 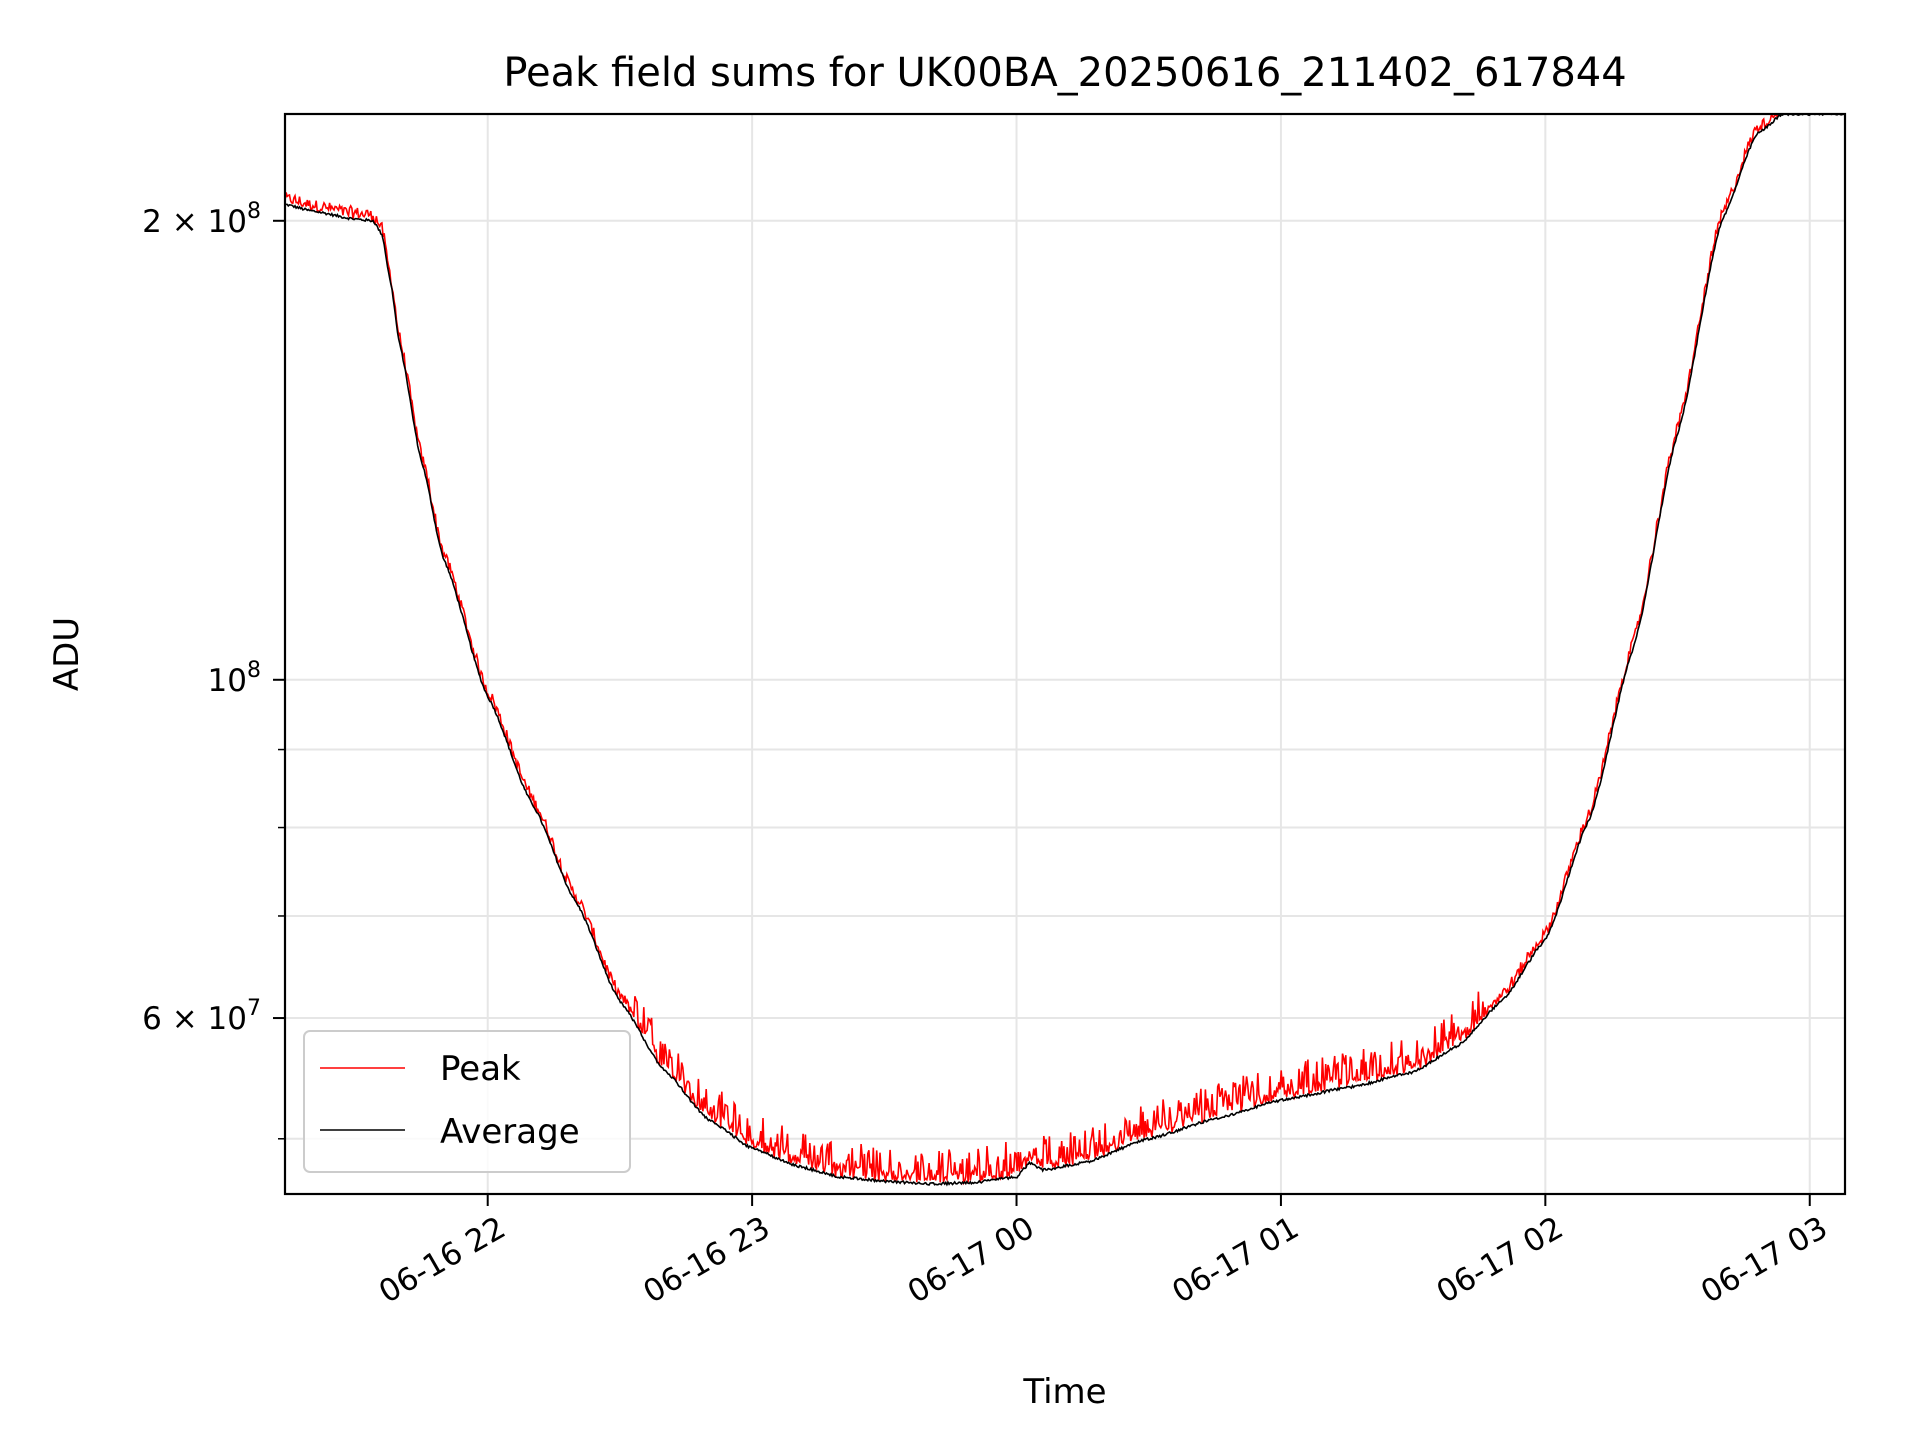 I want to click on legend: Peak Average, so click(x=467, y=1101).